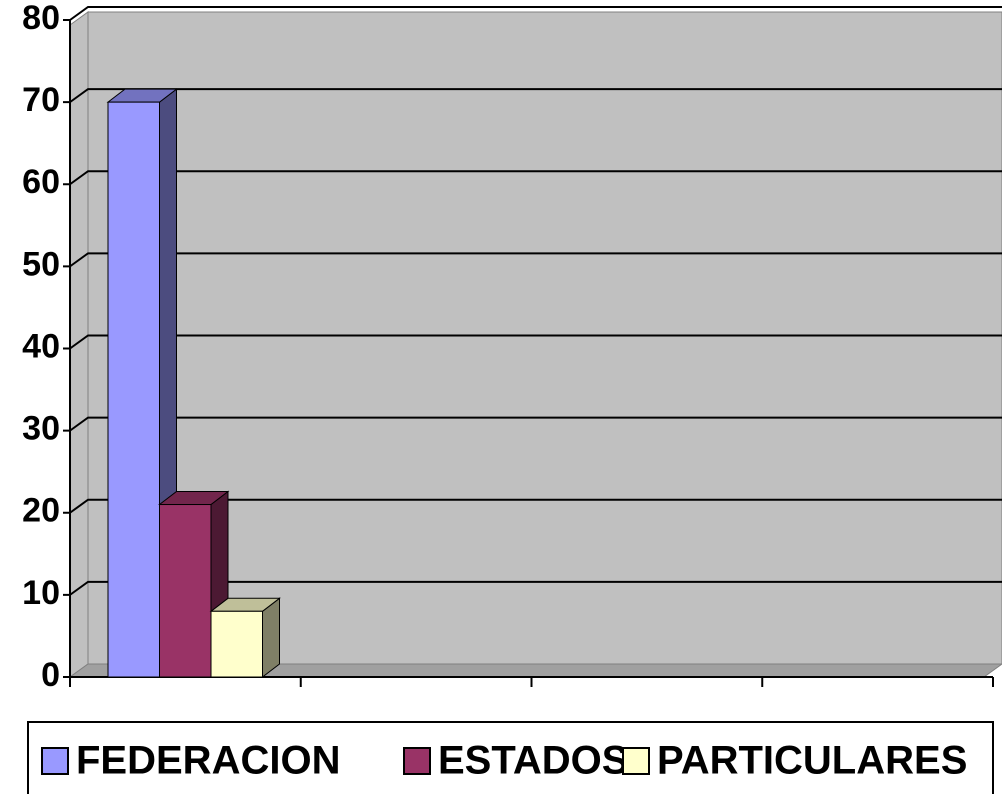 The width and height of the screenshot is (1002, 799). I want to click on legend-label: ESTADOS, so click(533, 761).